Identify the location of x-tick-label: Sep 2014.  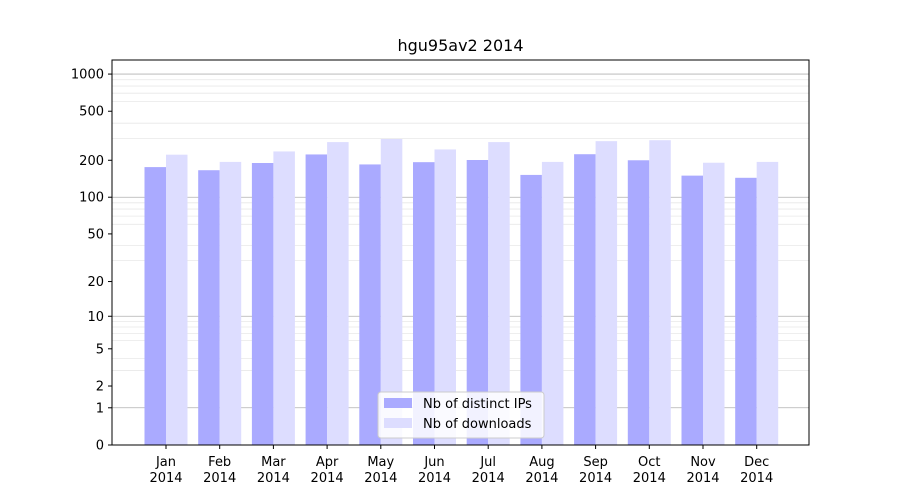
(595, 470).